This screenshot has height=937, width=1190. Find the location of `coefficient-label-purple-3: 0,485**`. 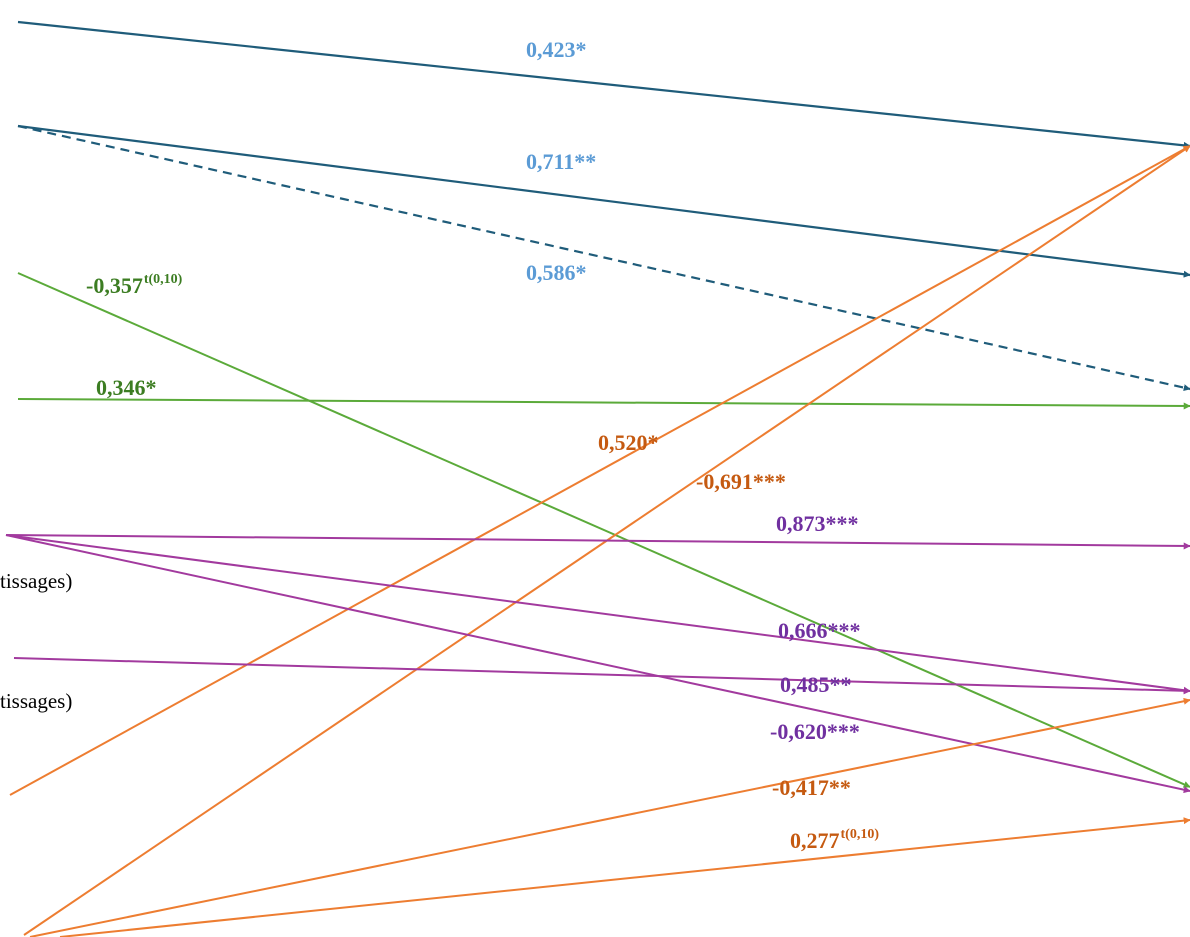

coefficient-label-purple-3: 0,485** is located at coordinates (816, 685).